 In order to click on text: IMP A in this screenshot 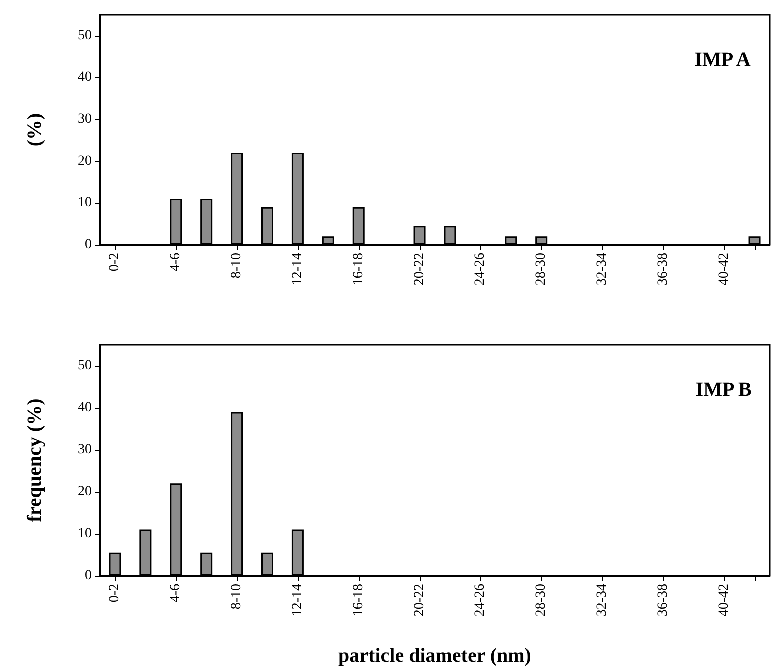, I will do `click(723, 60)`.